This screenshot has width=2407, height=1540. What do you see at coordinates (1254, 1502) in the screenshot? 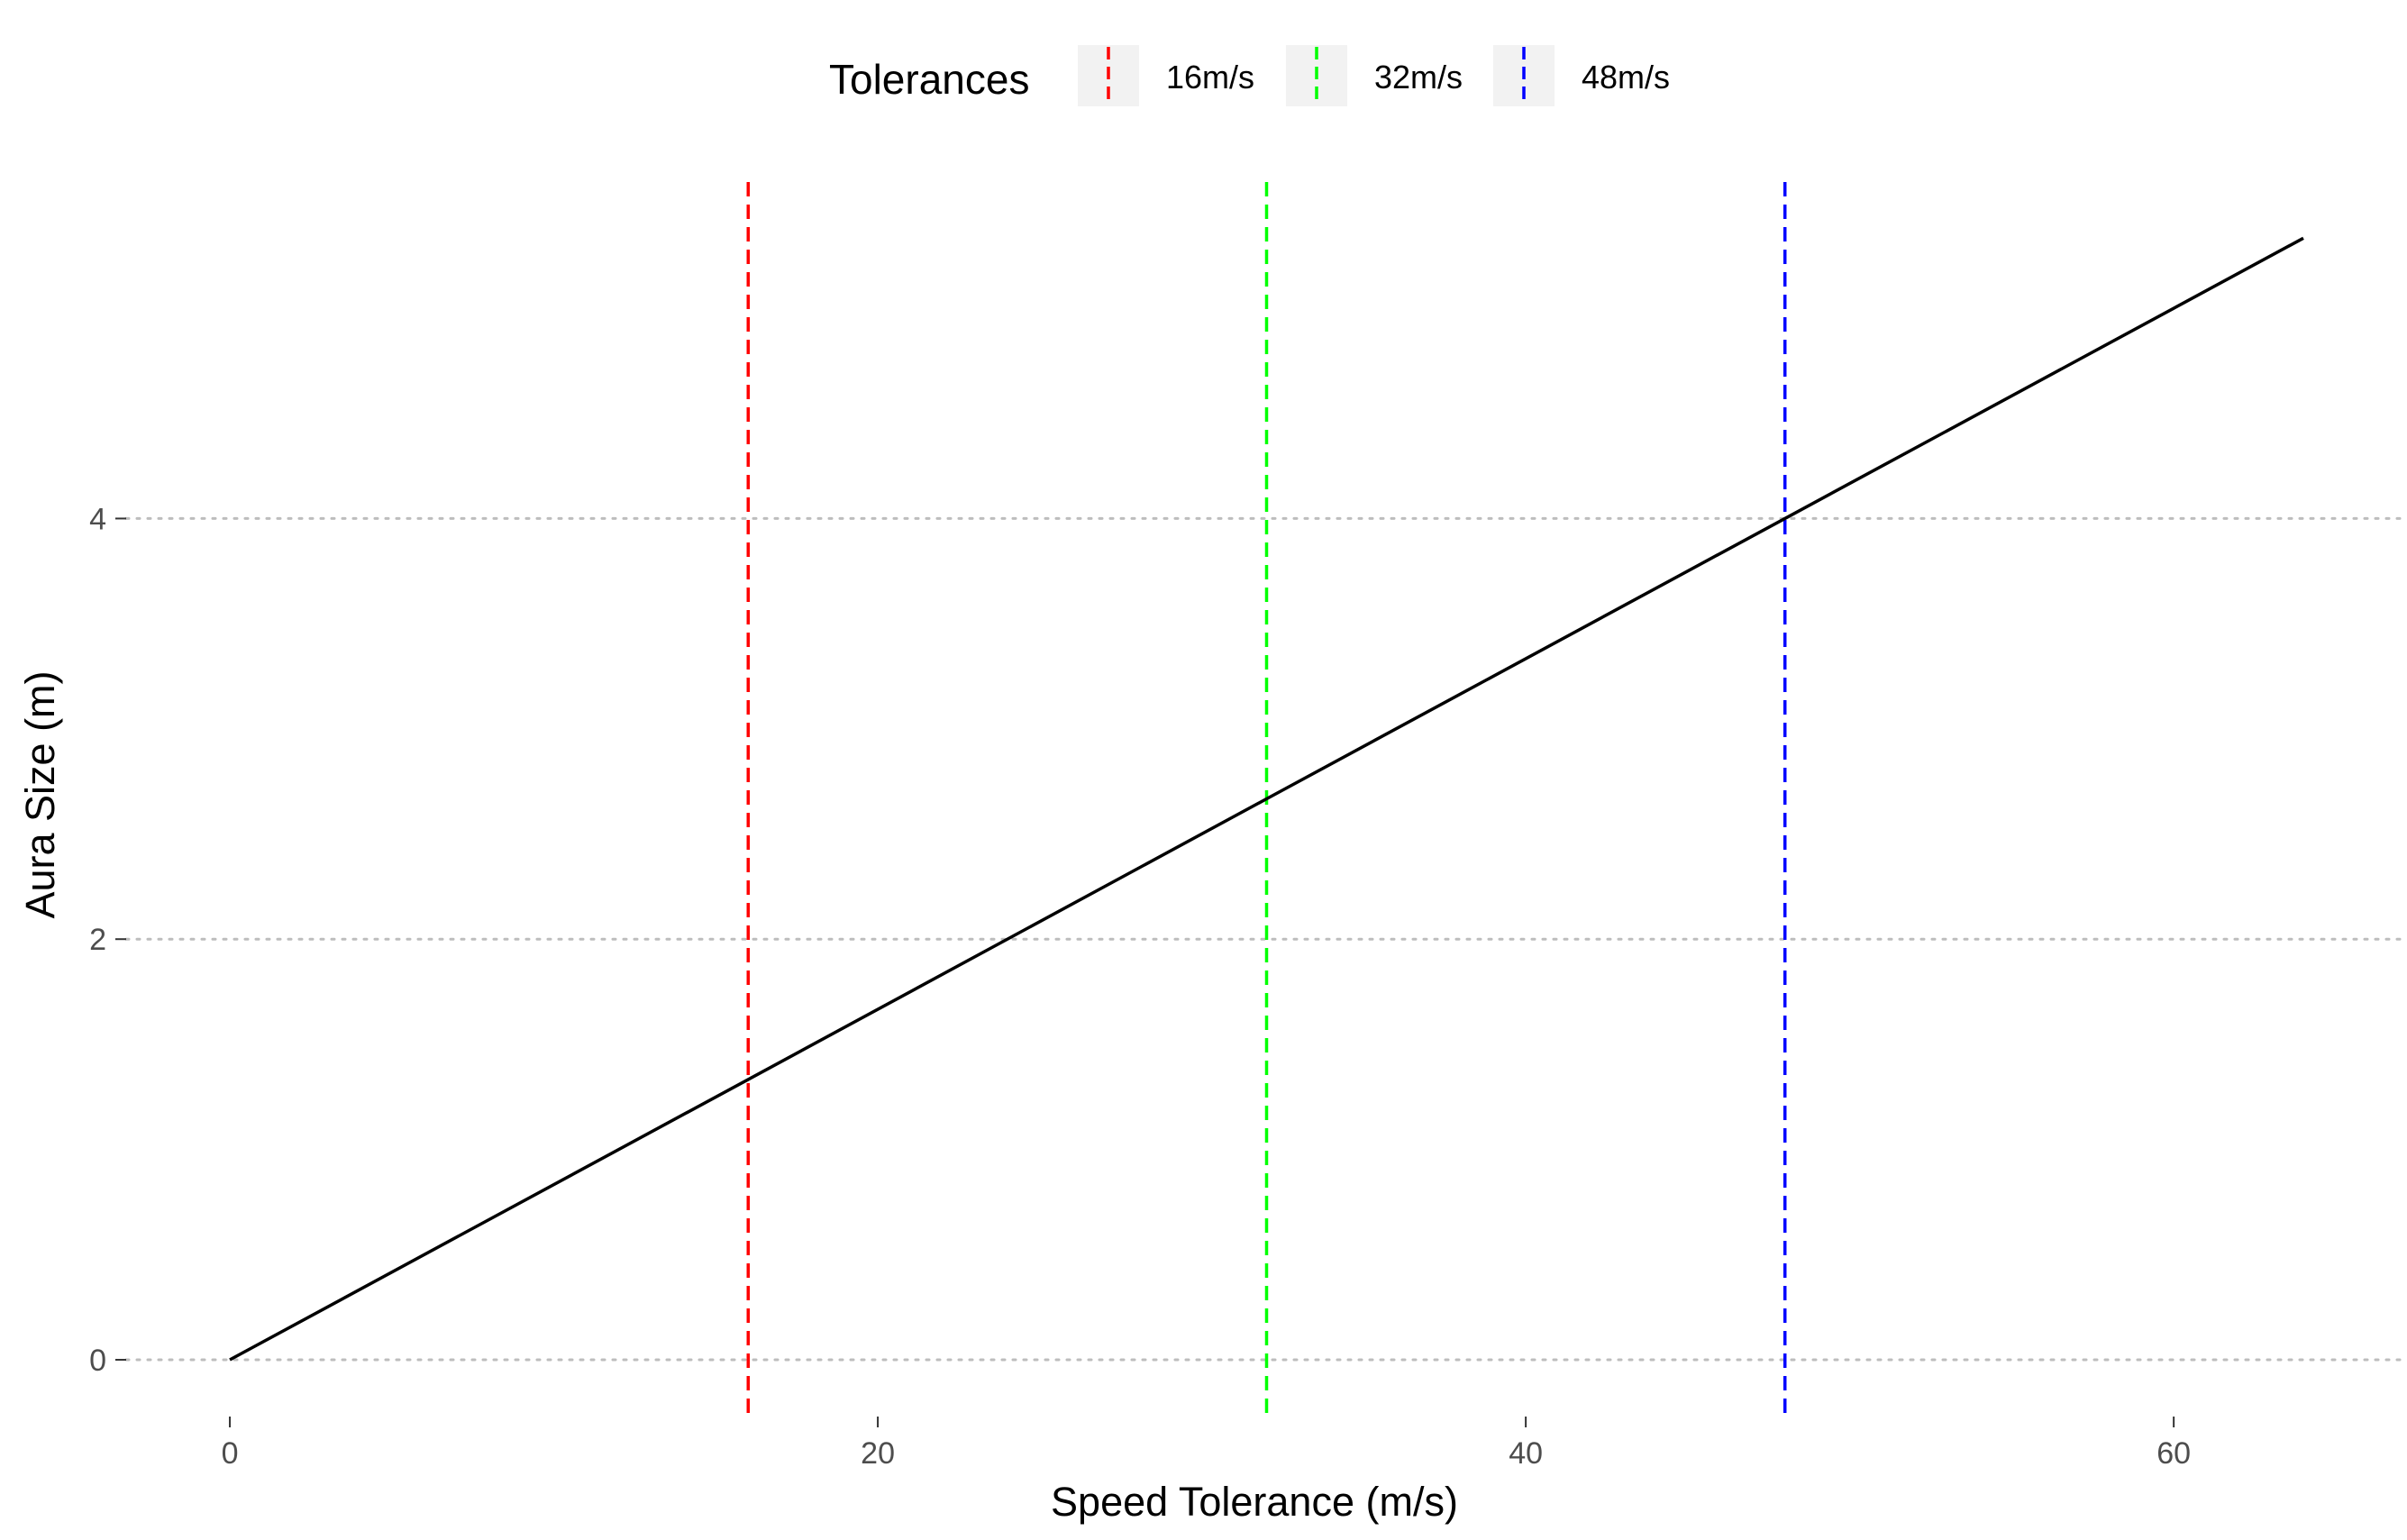
I see `x-axis-title: Speed Tolerance (m/s)` at bounding box center [1254, 1502].